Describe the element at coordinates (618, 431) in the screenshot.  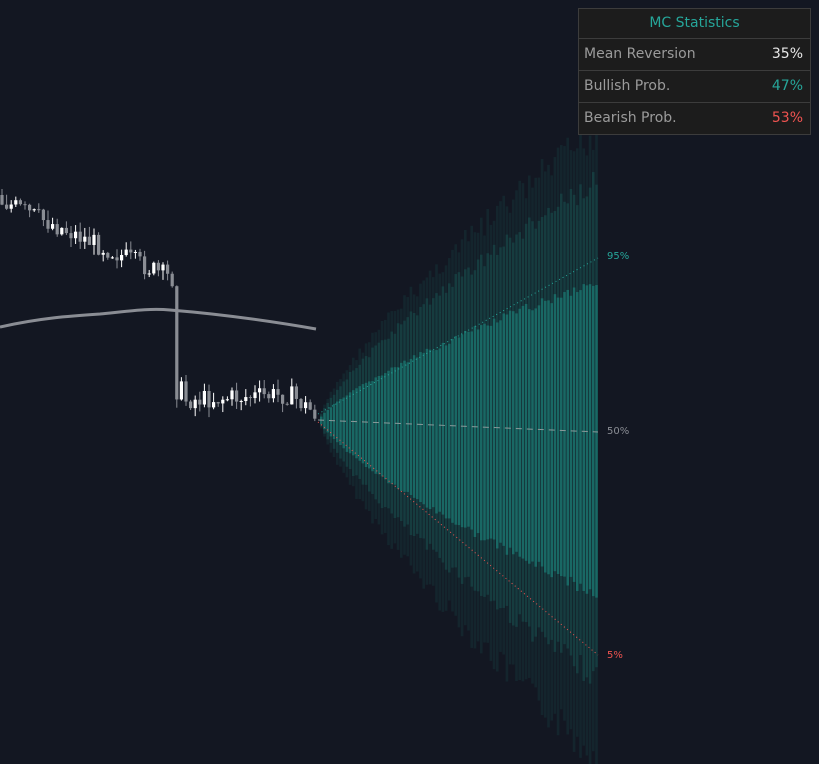
I see `cone-label: 50%` at that location.